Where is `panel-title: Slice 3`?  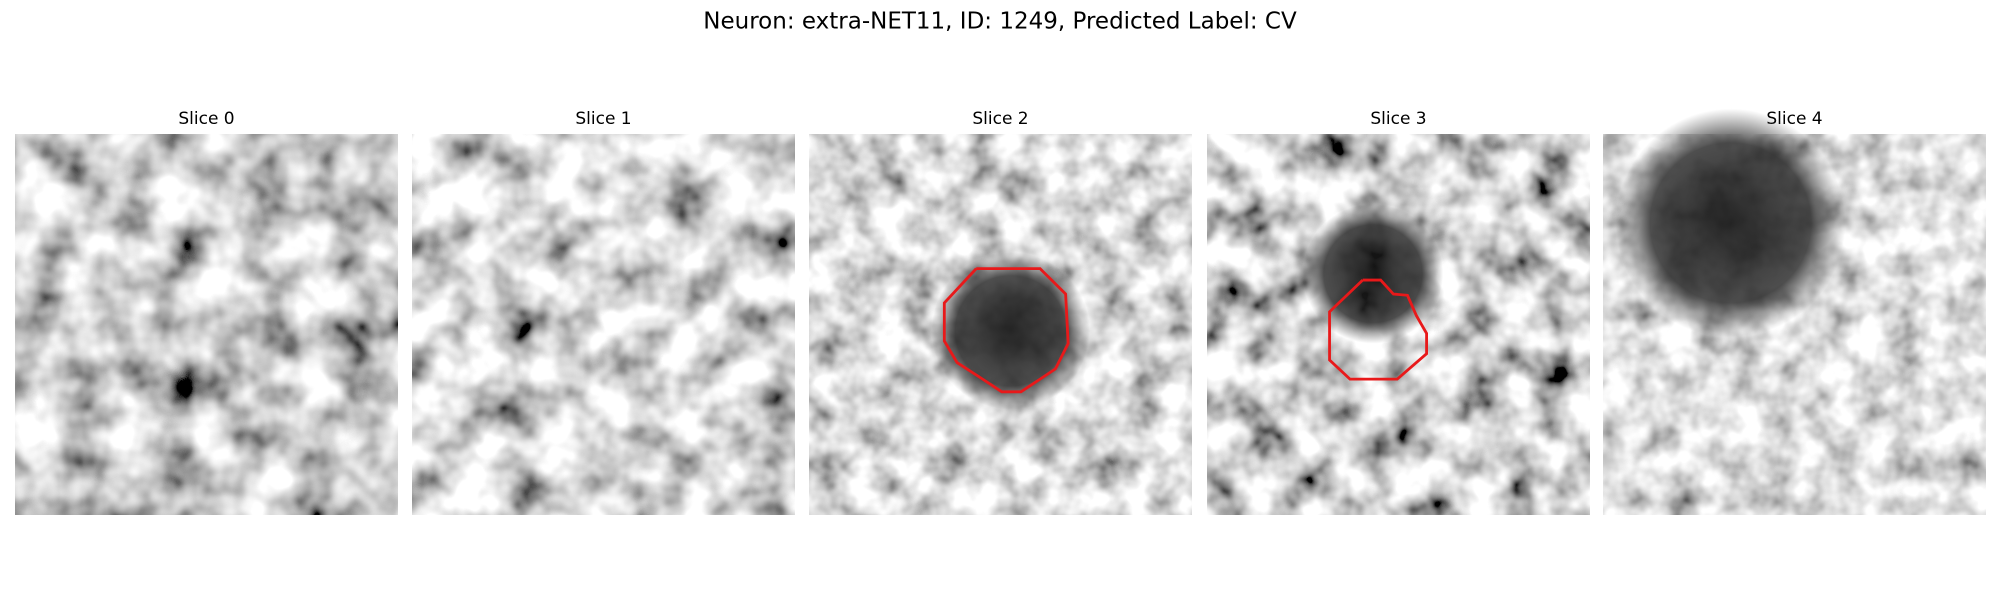 panel-title: Slice 3 is located at coordinates (1398, 119).